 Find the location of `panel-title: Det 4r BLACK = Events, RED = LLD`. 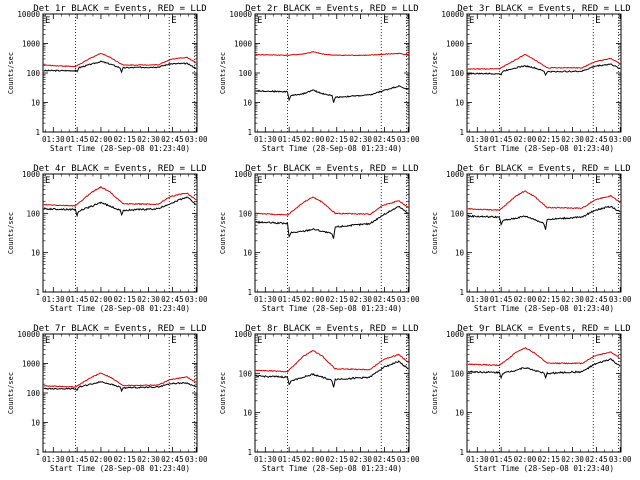

panel-title: Det 4r BLACK = Events, RED = LLD is located at coordinates (119, 169).